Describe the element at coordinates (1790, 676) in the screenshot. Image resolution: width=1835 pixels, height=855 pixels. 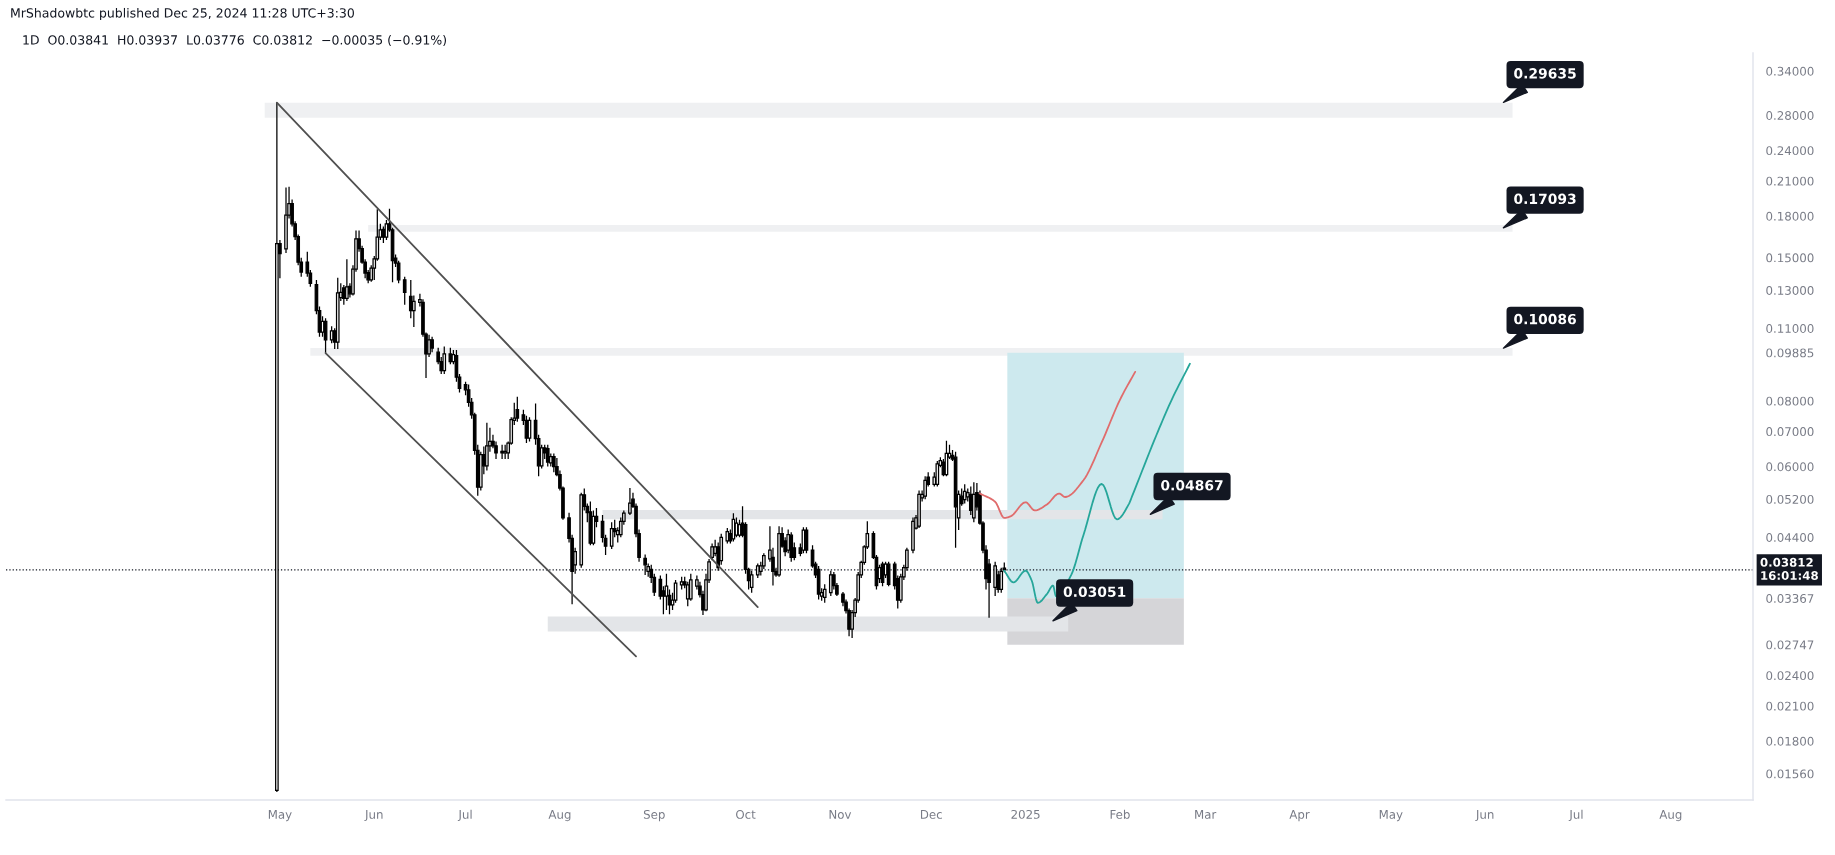
I see `y-tick-label: 0.02400` at that location.